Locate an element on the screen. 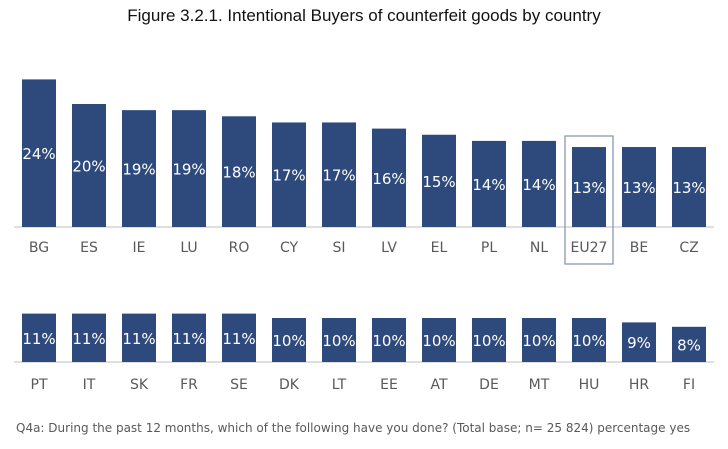  data-label-sk: 11% is located at coordinates (138, 339).